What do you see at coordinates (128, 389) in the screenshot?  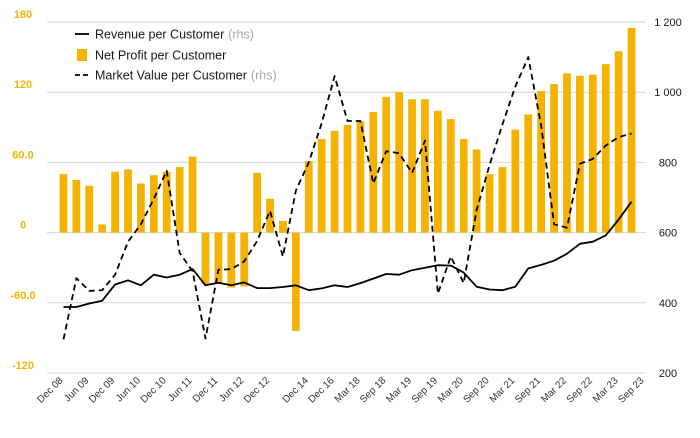 I see `x-tick-label: Jun 10` at bounding box center [128, 389].